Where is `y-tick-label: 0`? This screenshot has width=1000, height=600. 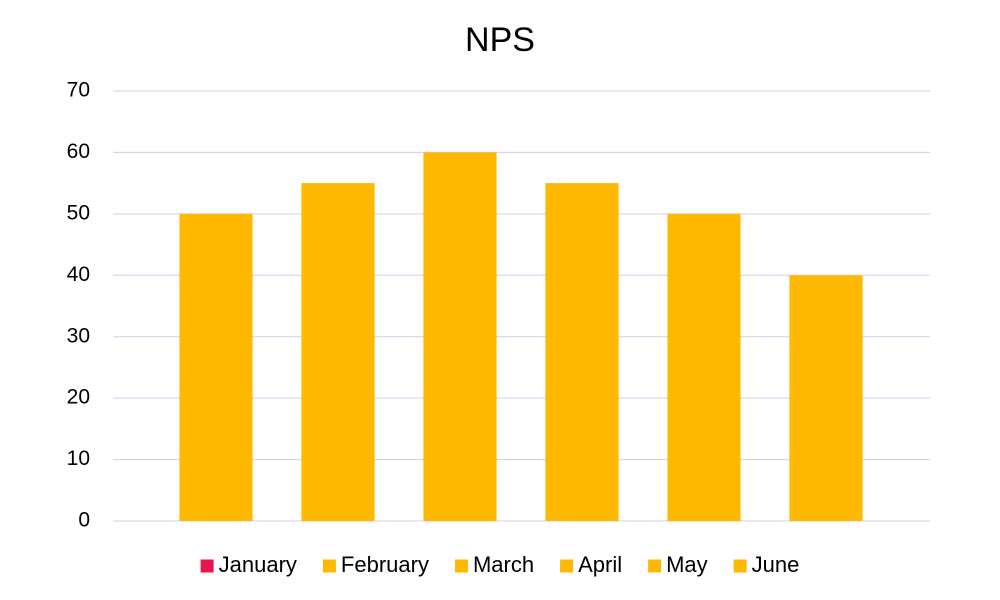 y-tick-label: 0 is located at coordinates (84, 520).